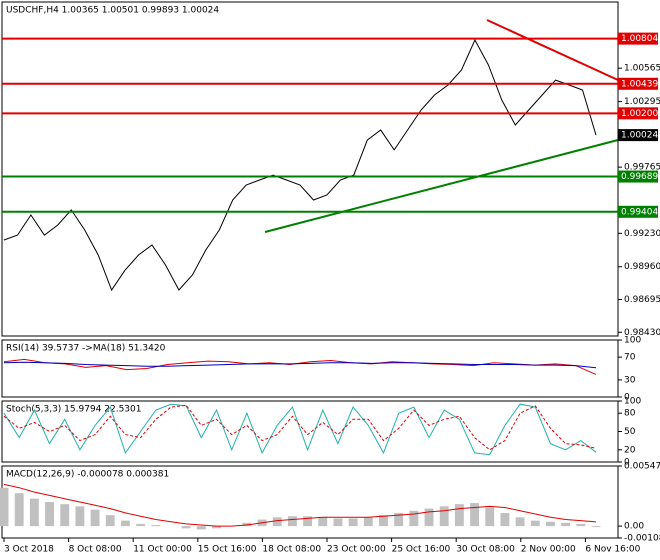 This screenshot has height=560, width=660. Describe the element at coordinates (630, 358) in the screenshot. I see `y-tick-label: 70` at that location.